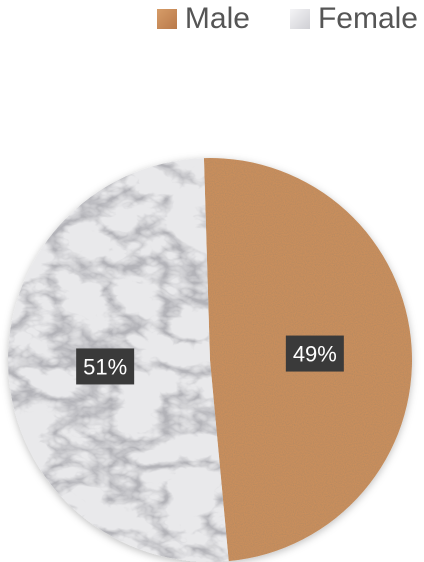 The width and height of the screenshot is (424, 562). Describe the element at coordinates (299, 19) in the screenshot. I see `marble-swatch-icon` at that location.